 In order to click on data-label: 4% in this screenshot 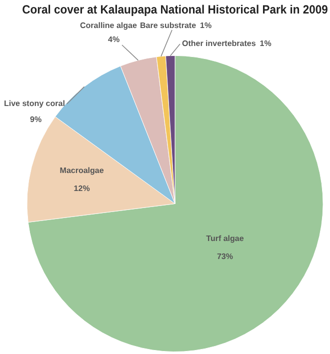, I will do `click(114, 39)`.